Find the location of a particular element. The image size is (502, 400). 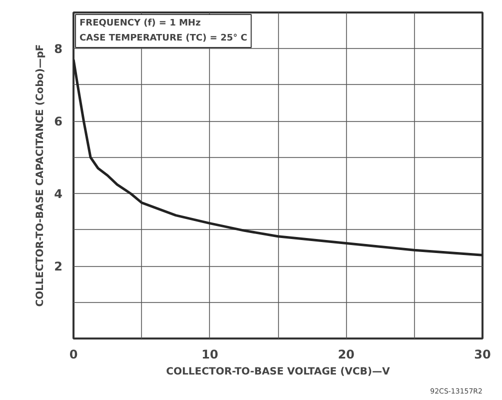

y-tick-label: 4 is located at coordinates (58, 194).